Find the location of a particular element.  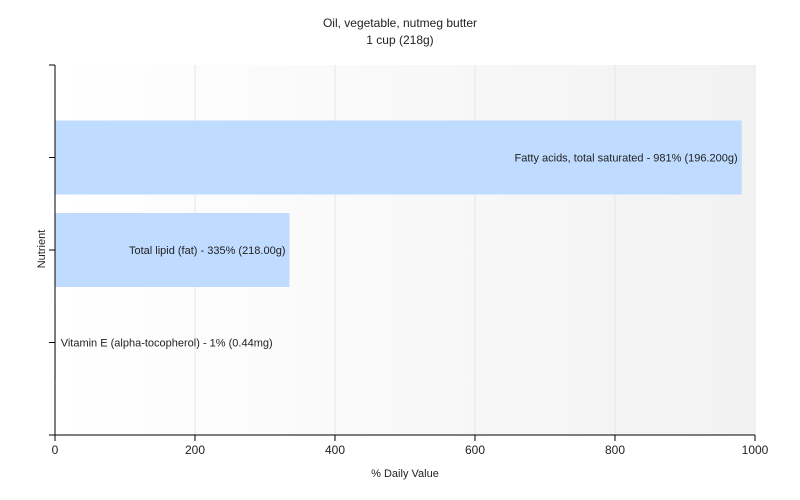

x-tick-label-600: 600 is located at coordinates (475, 450).